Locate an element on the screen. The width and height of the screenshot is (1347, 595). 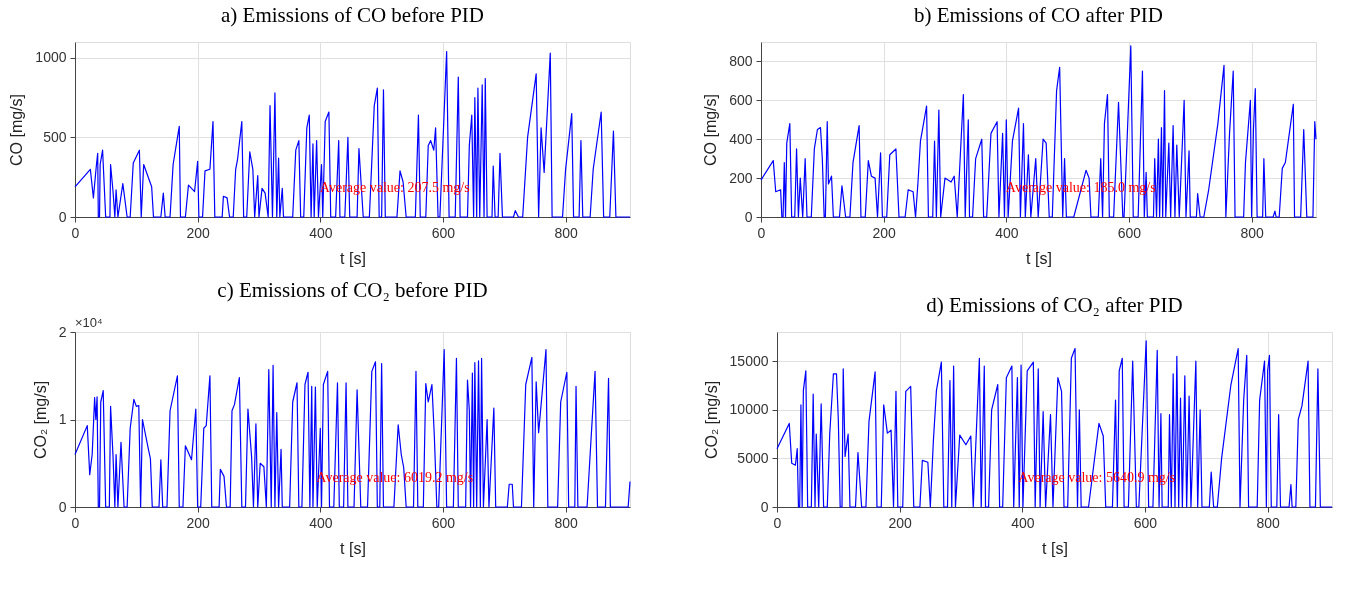
y-tick-label: 500 is located at coordinates (55, 136).